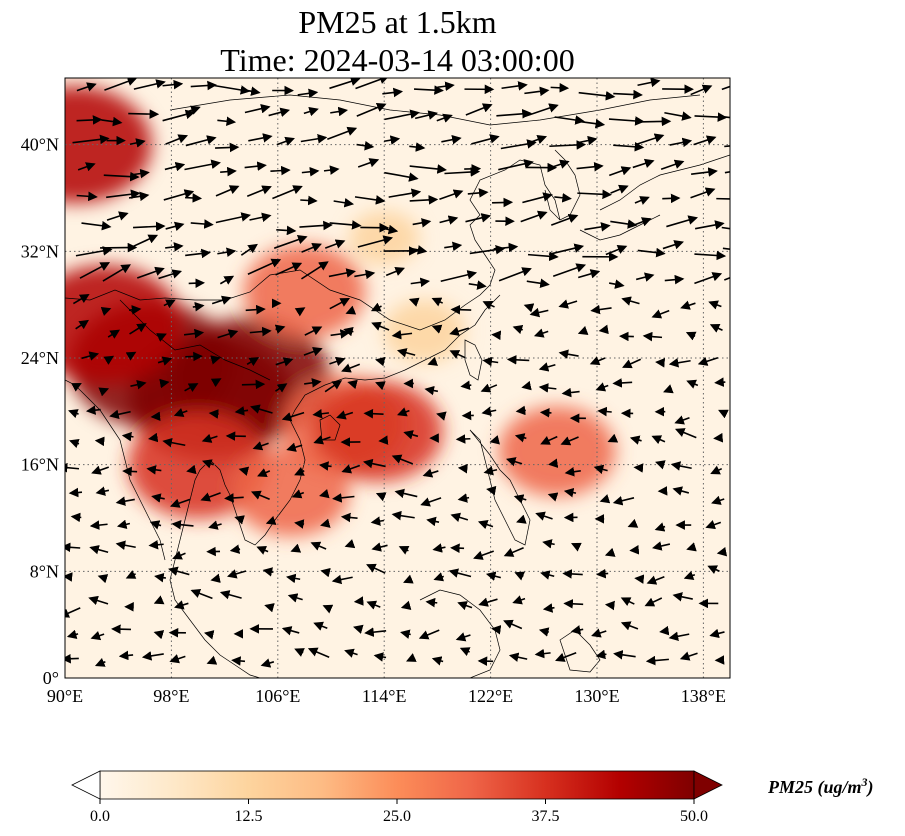  Describe the element at coordinates (397, 785) in the screenshot. I see `colorbar-gradient` at that location.